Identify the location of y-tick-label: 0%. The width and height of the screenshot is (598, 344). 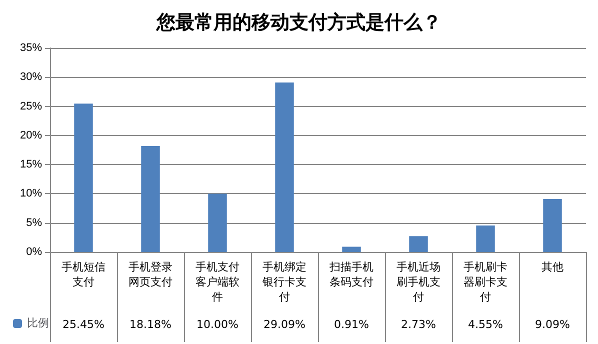
(34, 252).